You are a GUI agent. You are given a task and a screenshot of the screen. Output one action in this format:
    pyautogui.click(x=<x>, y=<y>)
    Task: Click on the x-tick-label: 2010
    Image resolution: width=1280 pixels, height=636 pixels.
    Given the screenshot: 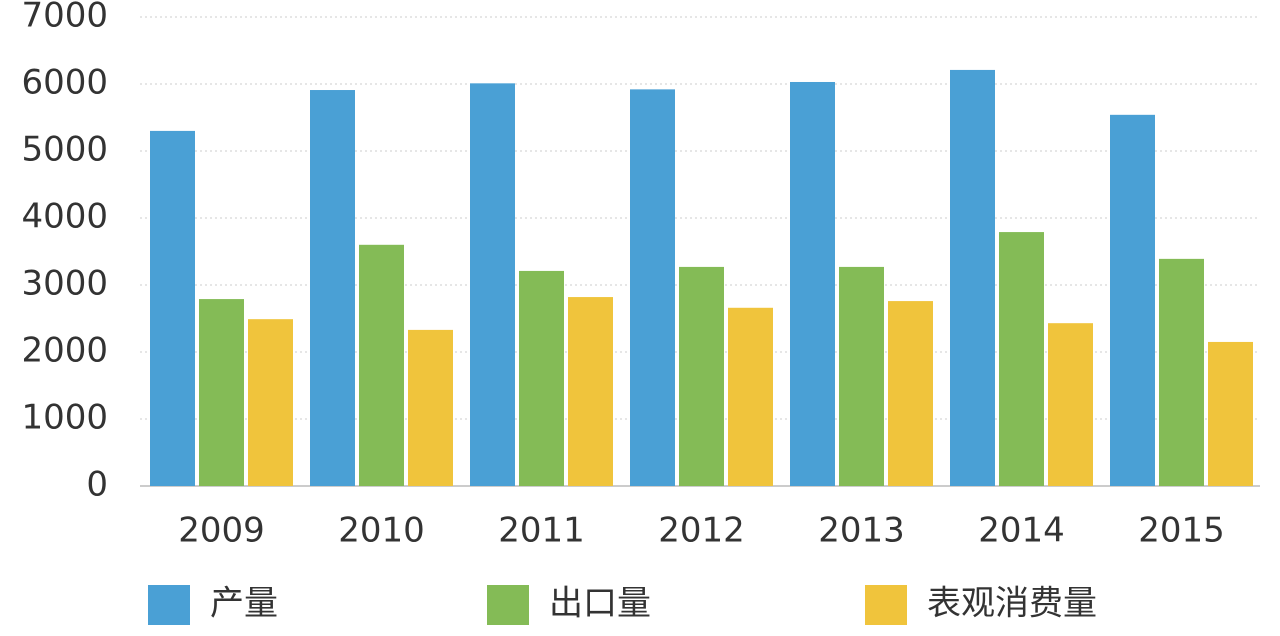 What is the action you would take?
    pyautogui.click(x=381, y=531)
    